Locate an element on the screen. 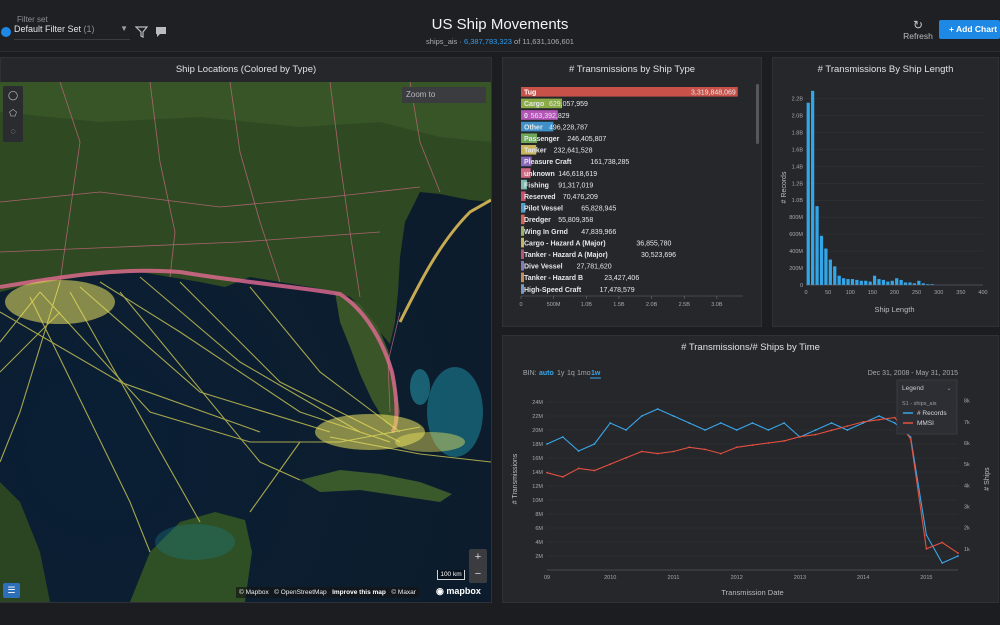 Image resolution: width=1000 pixels, height=625 pixels. time-panel-title: # Transmissions/# Ships by Time is located at coordinates (750, 347).